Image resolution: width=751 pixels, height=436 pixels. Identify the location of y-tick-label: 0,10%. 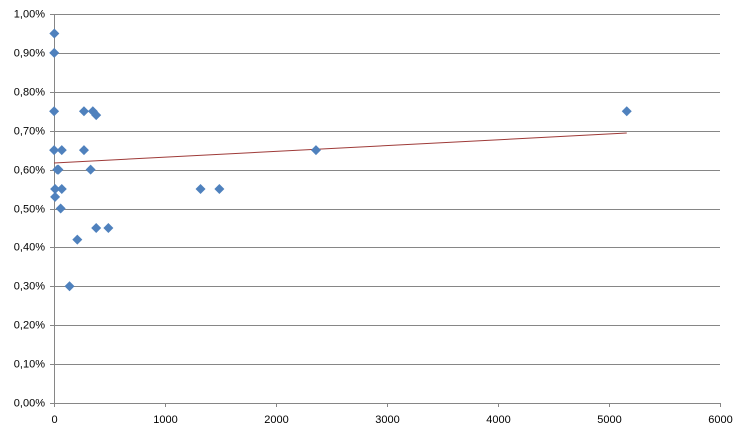
(29, 364).